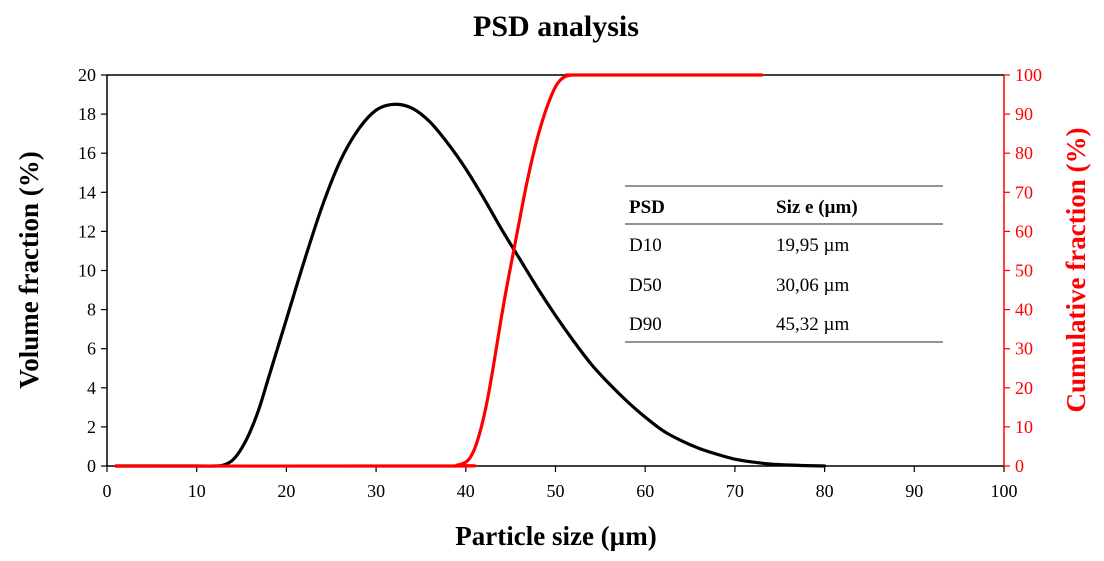 The width and height of the screenshot is (1104, 561). Describe the element at coordinates (812, 285) in the screenshot. I see `table-row-d50-value: 30,06 µm` at that location.